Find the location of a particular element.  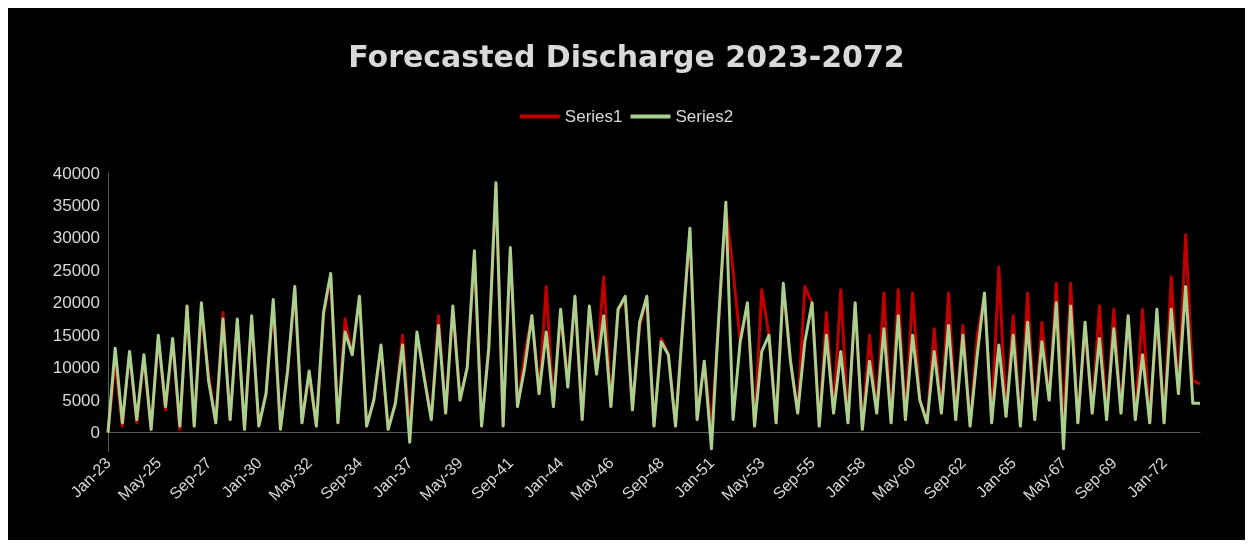

y-tick-label: 15000 is located at coordinates (76, 335).